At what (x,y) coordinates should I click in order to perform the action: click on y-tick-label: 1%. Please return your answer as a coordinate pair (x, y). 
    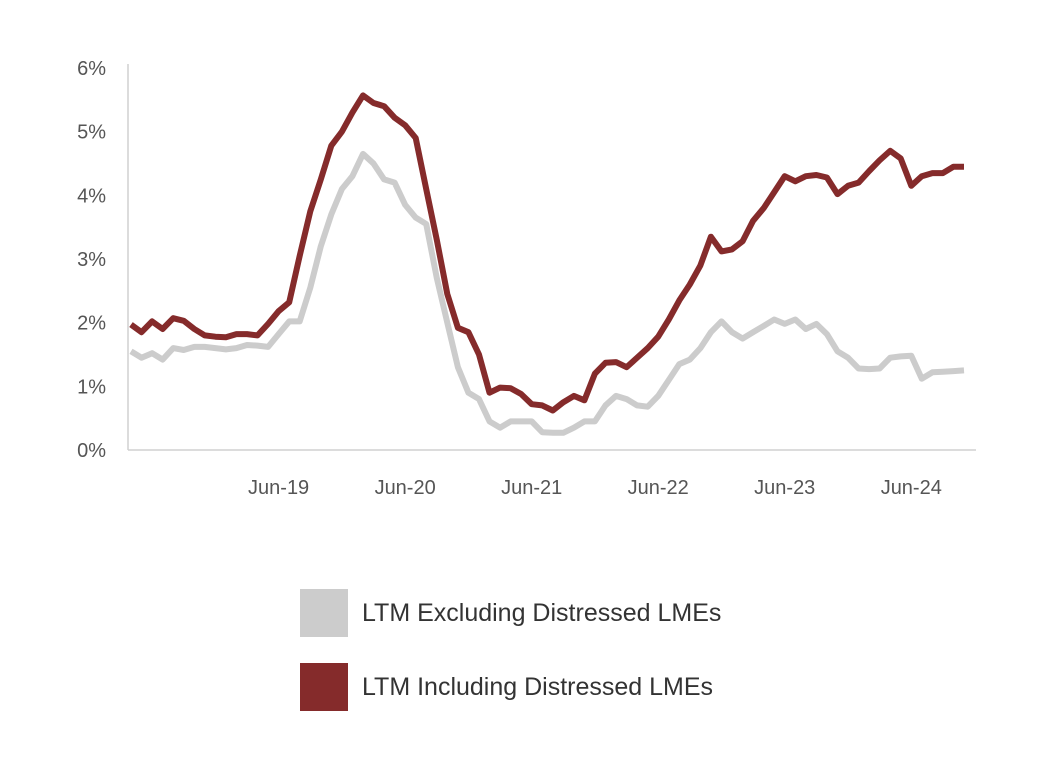
    Looking at the image, I should click on (91, 387).